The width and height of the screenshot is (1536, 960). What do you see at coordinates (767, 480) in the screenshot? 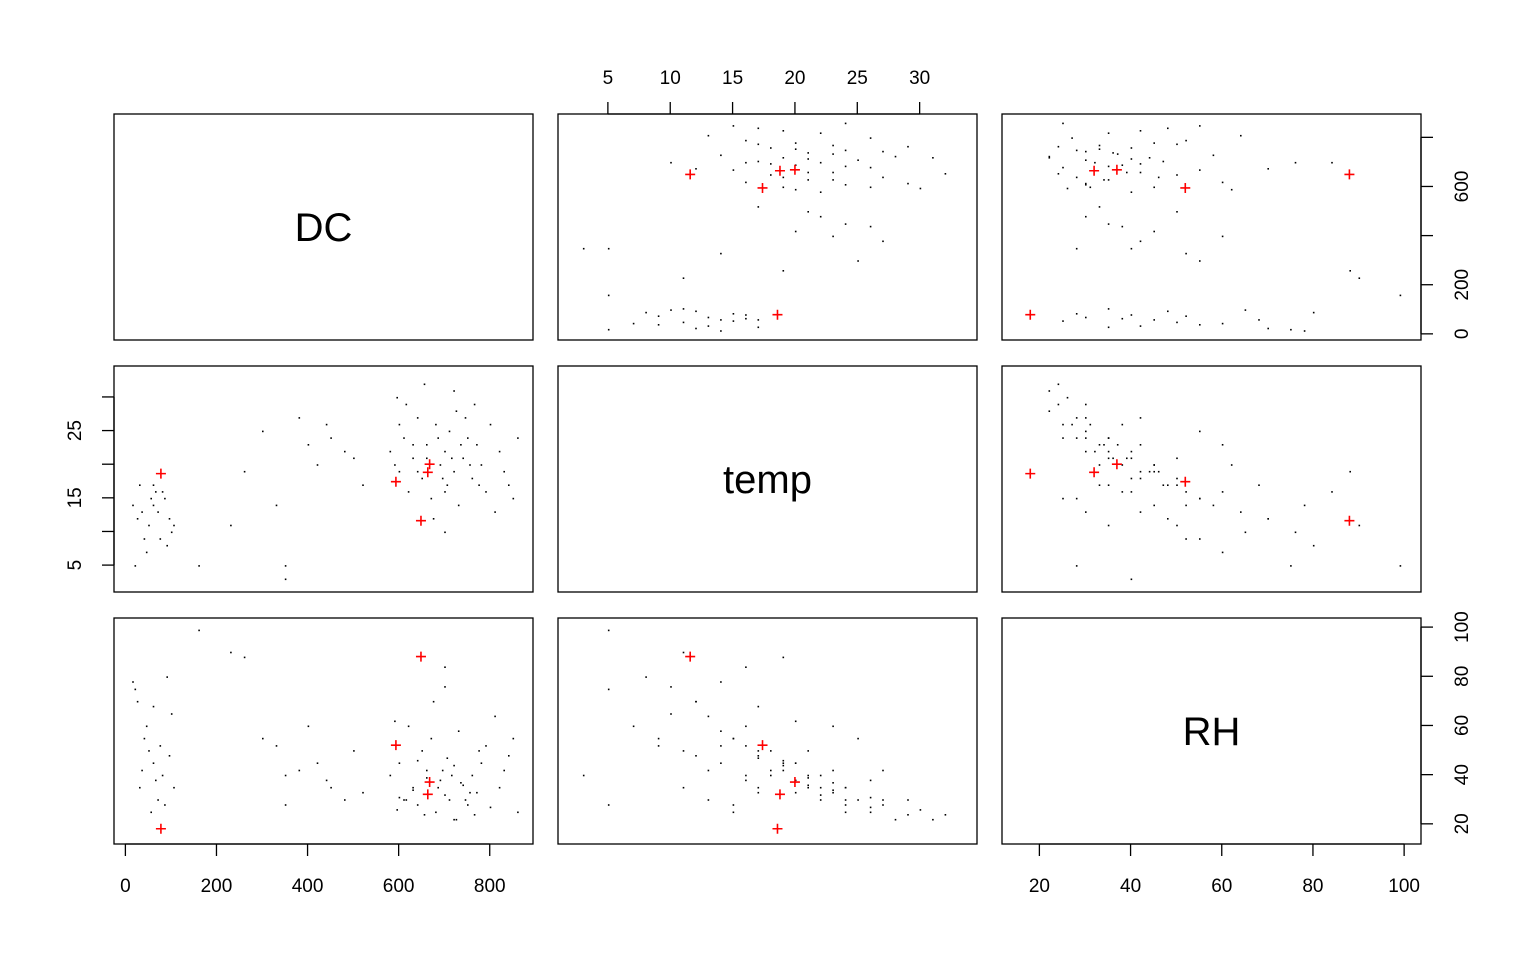
I see `diagonal-label-temp: temp` at bounding box center [767, 480].